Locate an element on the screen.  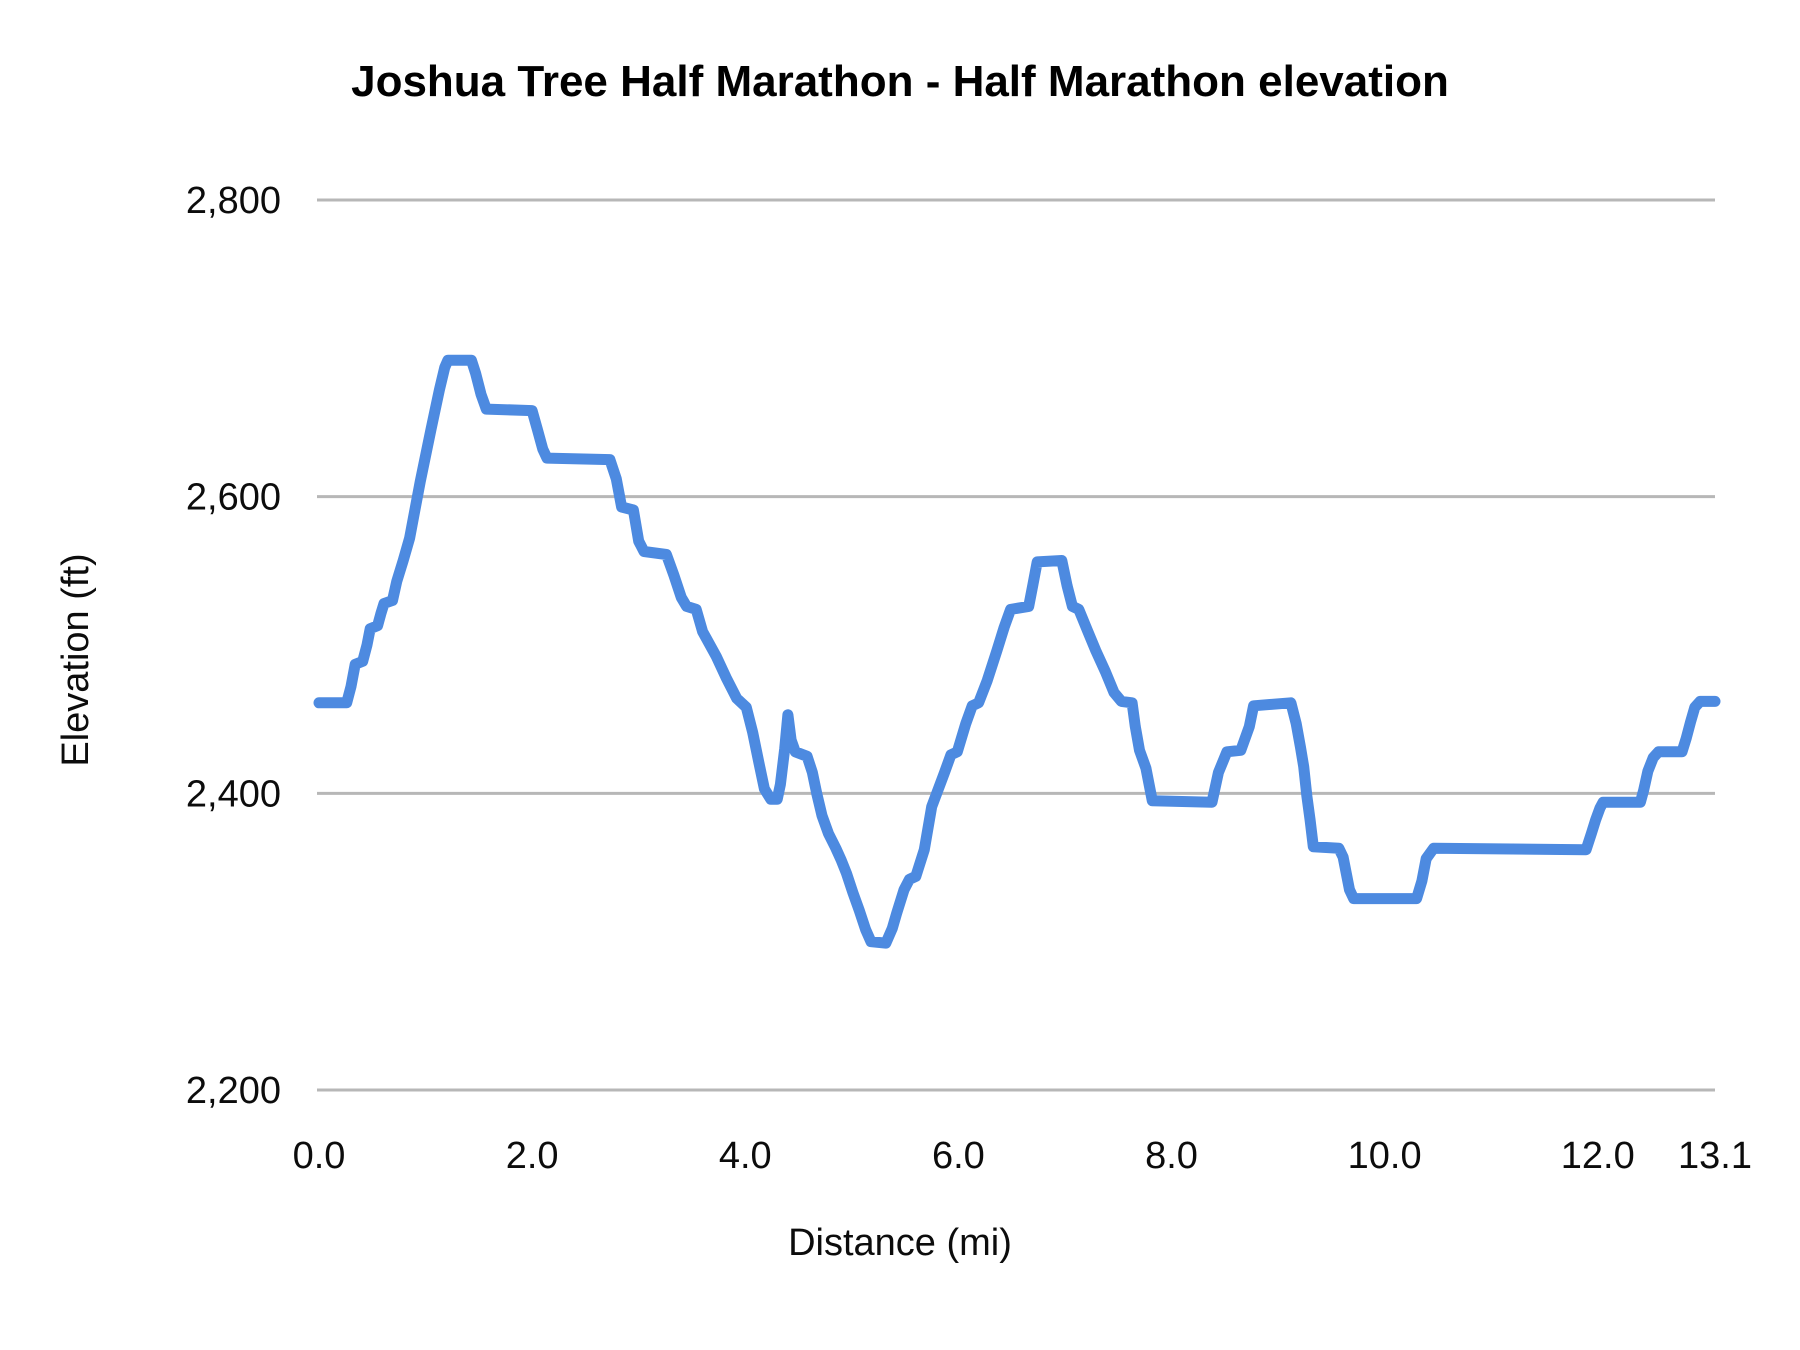
x-tick-label: 12.0 is located at coordinates (1598, 1156).